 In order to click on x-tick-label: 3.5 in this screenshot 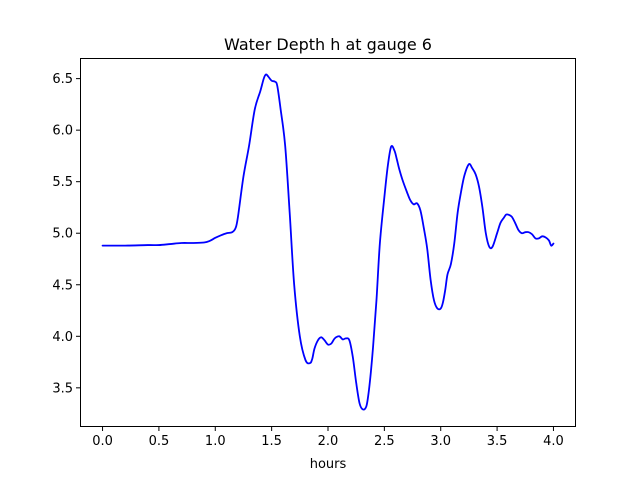, I will do `click(497, 441)`.